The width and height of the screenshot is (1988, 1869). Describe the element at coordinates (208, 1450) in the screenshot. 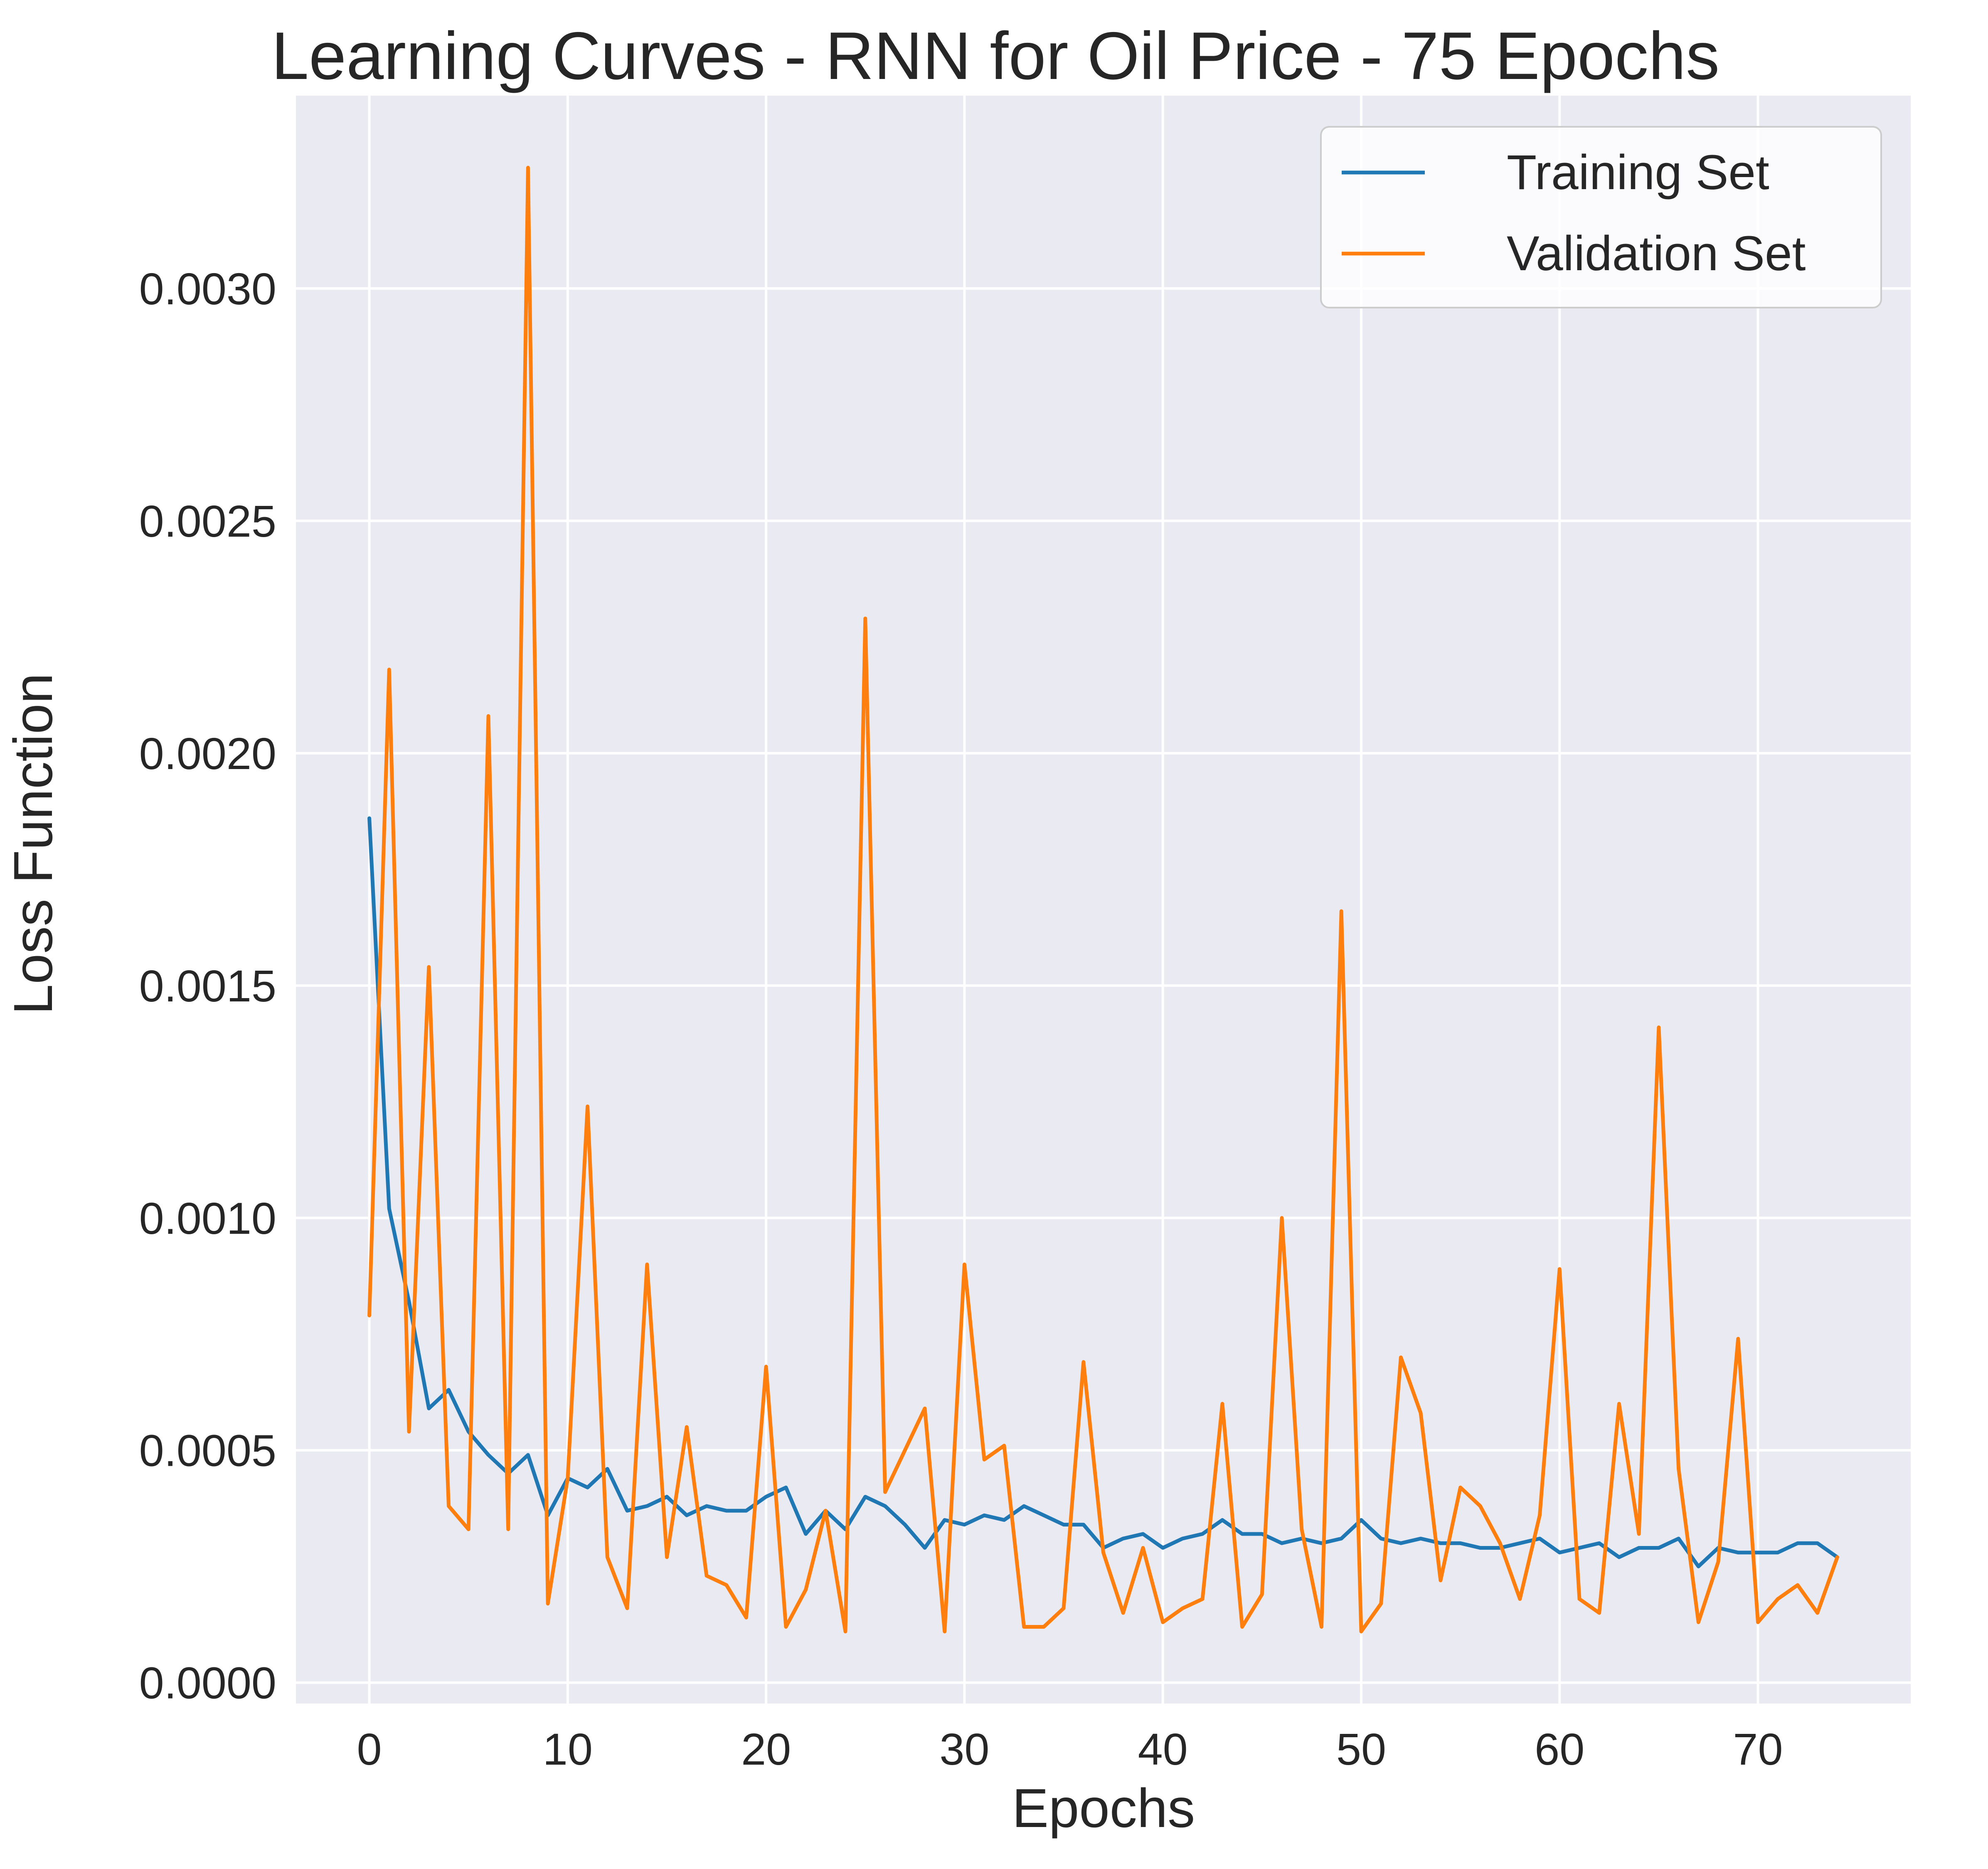

I see `y-tick-label: 0.0005` at that location.